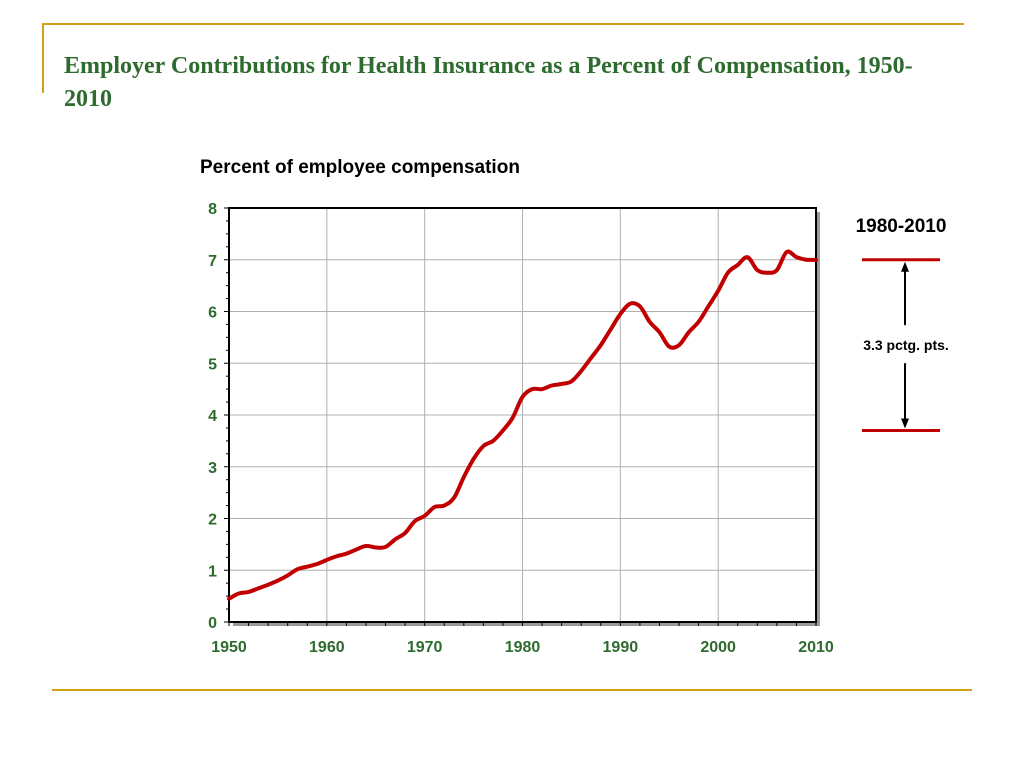 The image size is (1024, 768). I want to click on y-tick-label: 7, so click(212, 261).